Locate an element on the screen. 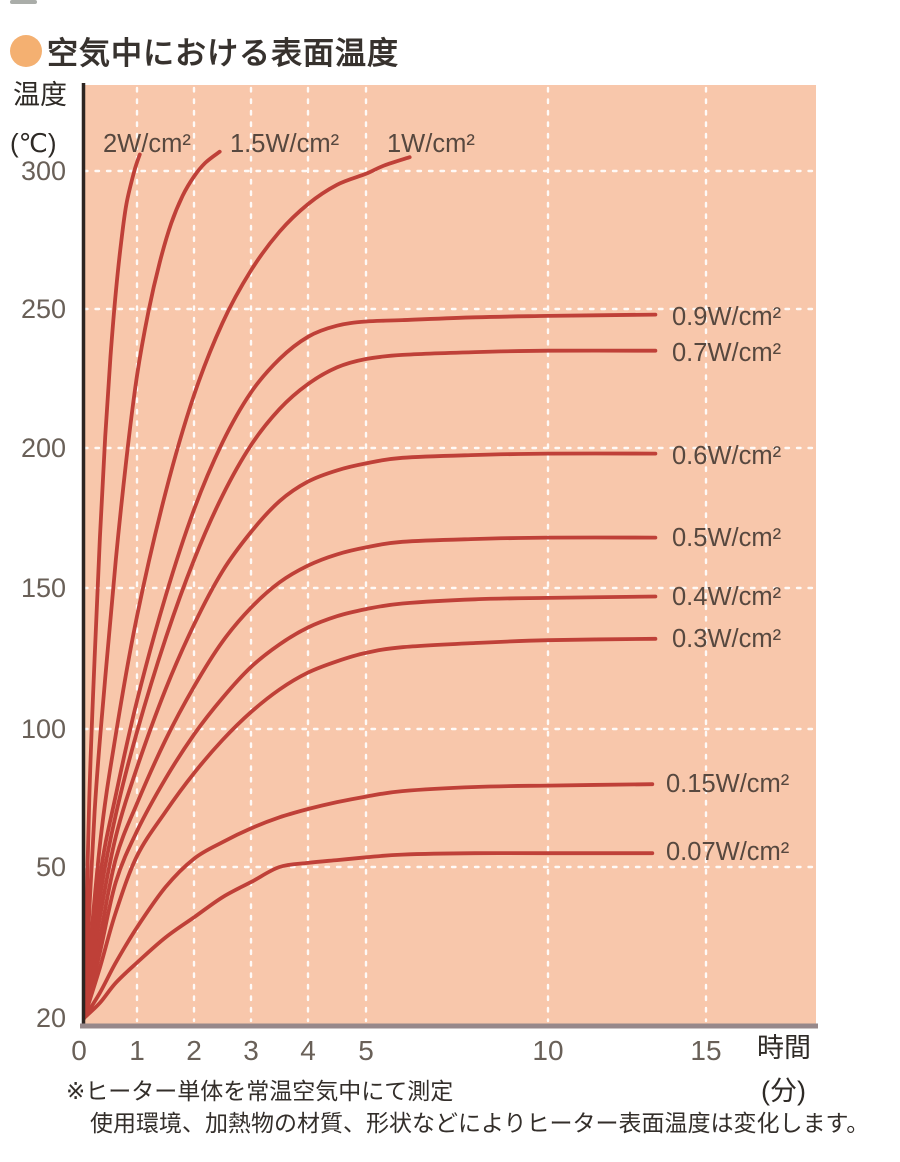  curve-0-15w is located at coordinates (368, 901).